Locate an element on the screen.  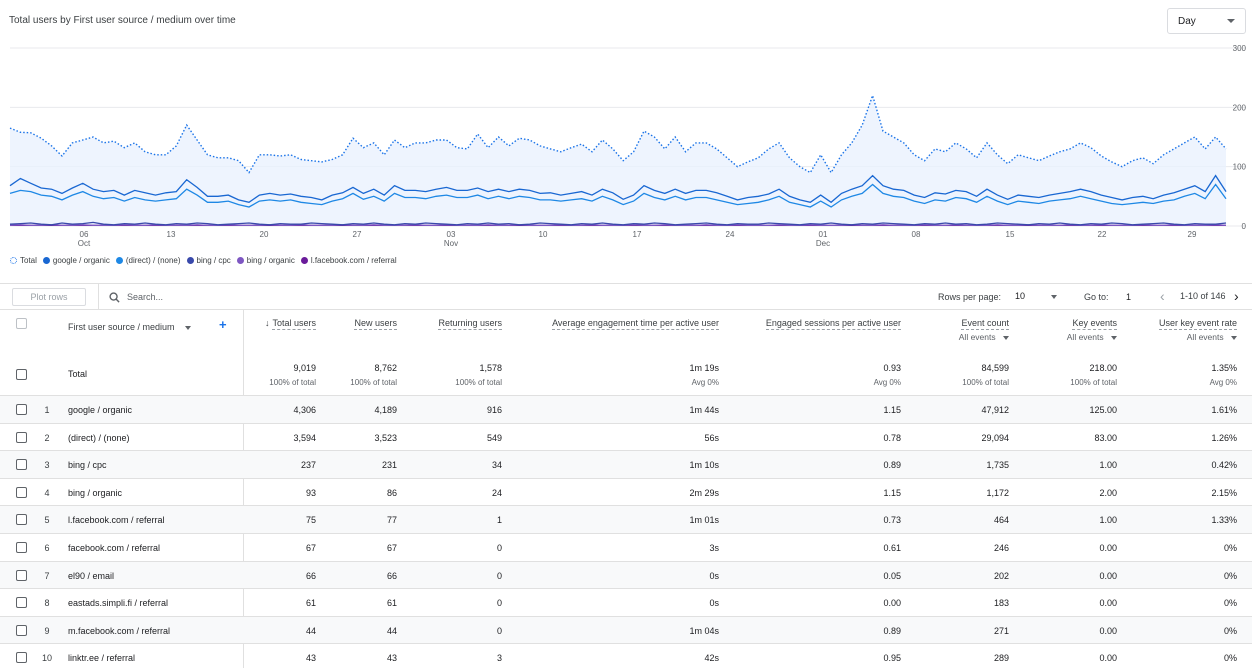
total-value: 218.00 is located at coordinates (1103, 368).